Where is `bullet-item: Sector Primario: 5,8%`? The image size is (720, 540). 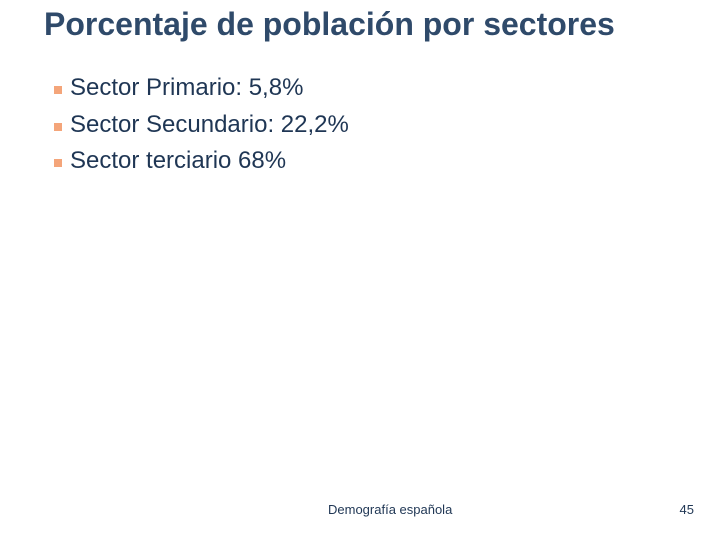 bullet-item: Sector Primario: 5,8% is located at coordinates (174, 88).